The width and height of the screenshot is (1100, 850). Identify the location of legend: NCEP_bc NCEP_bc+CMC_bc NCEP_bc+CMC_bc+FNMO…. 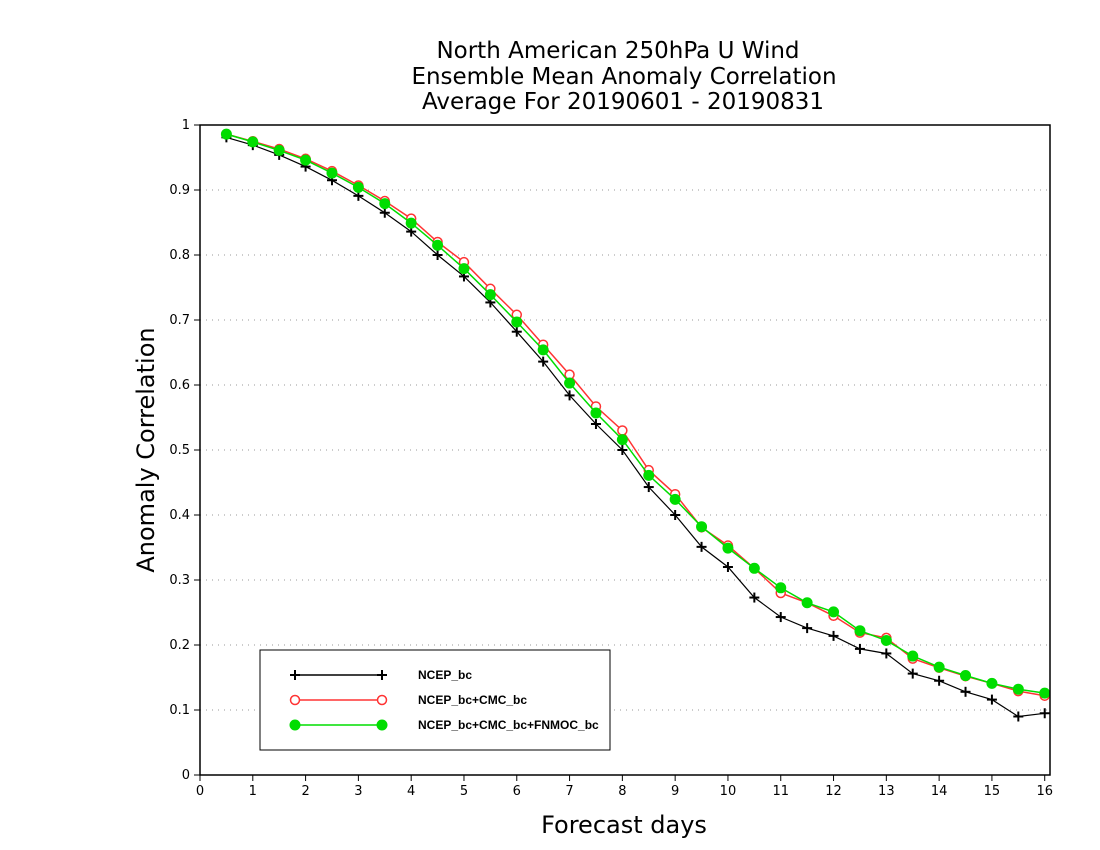
(435, 700).